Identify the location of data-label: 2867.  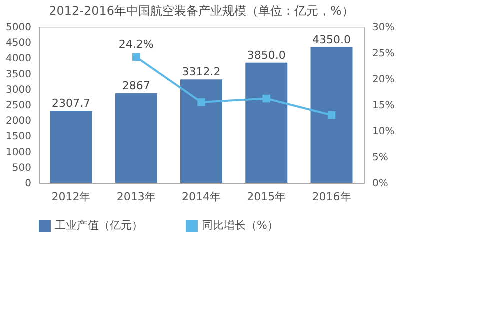
(136, 86).